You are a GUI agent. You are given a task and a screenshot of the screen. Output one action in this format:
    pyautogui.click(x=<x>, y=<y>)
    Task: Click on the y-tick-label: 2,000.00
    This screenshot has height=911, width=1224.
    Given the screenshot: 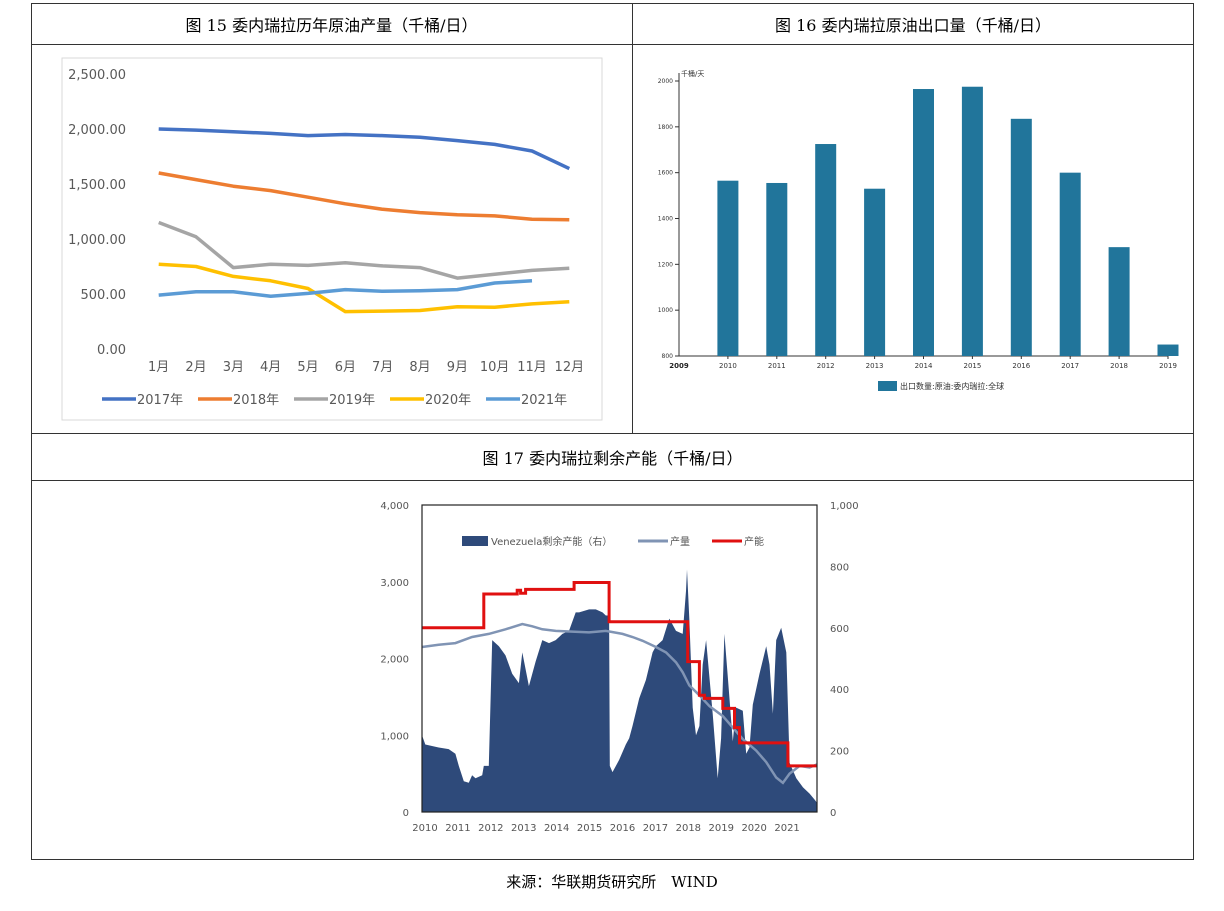 What is the action you would take?
    pyautogui.click(x=97, y=130)
    